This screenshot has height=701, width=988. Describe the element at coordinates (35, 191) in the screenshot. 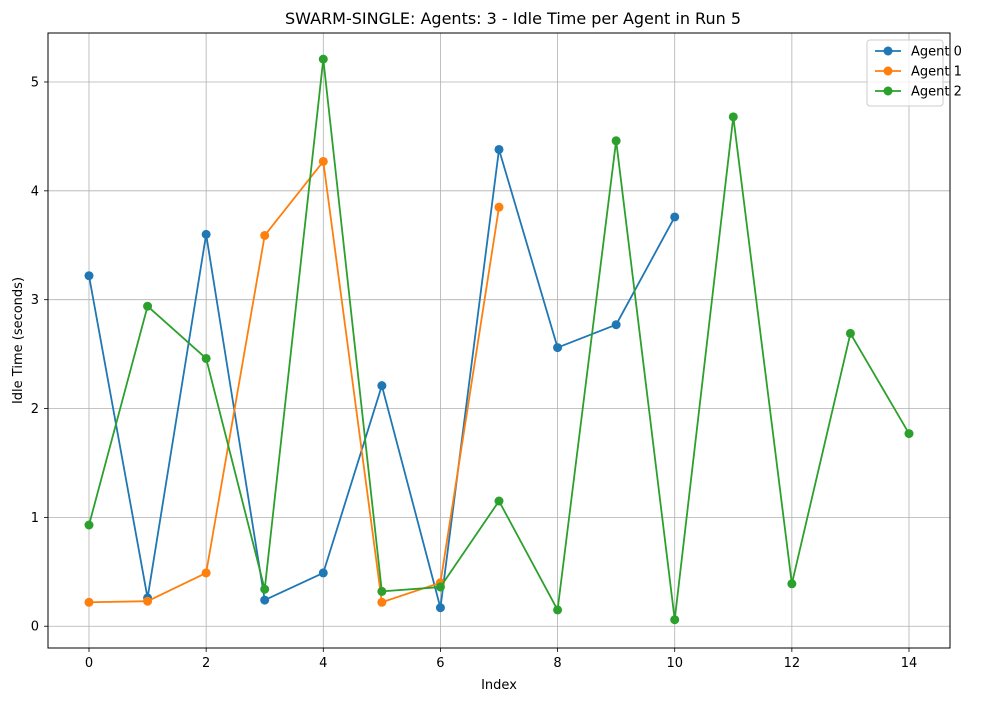

I see `y-tick-label: 4` at that location.